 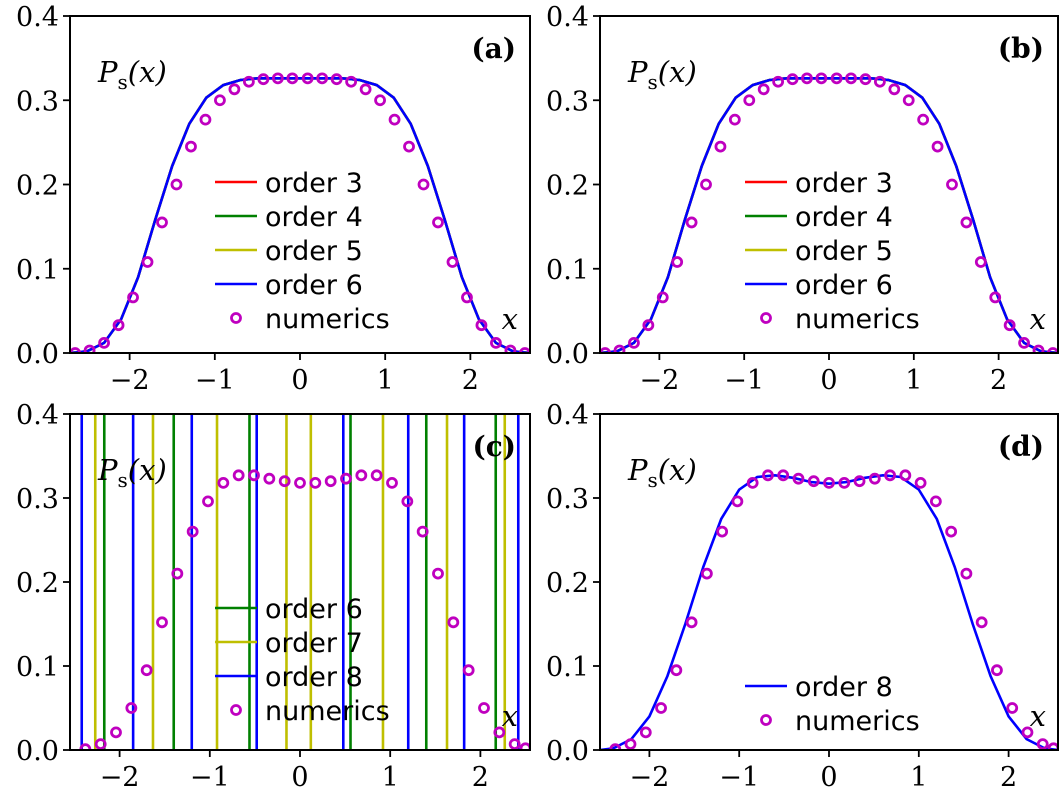 What do you see at coordinates (493, 48) in the screenshot?
I see `panel-label: (a)` at bounding box center [493, 48].